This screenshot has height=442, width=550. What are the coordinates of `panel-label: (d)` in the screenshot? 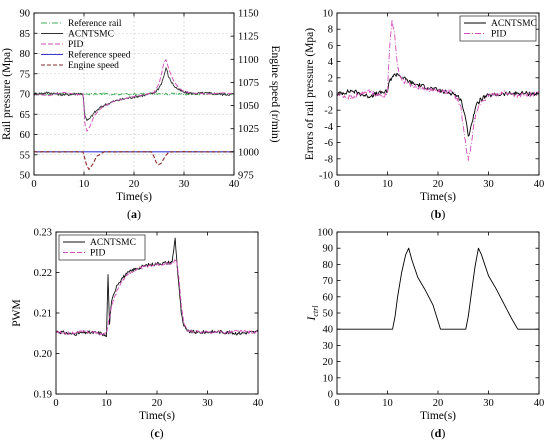 It's located at (438, 433).